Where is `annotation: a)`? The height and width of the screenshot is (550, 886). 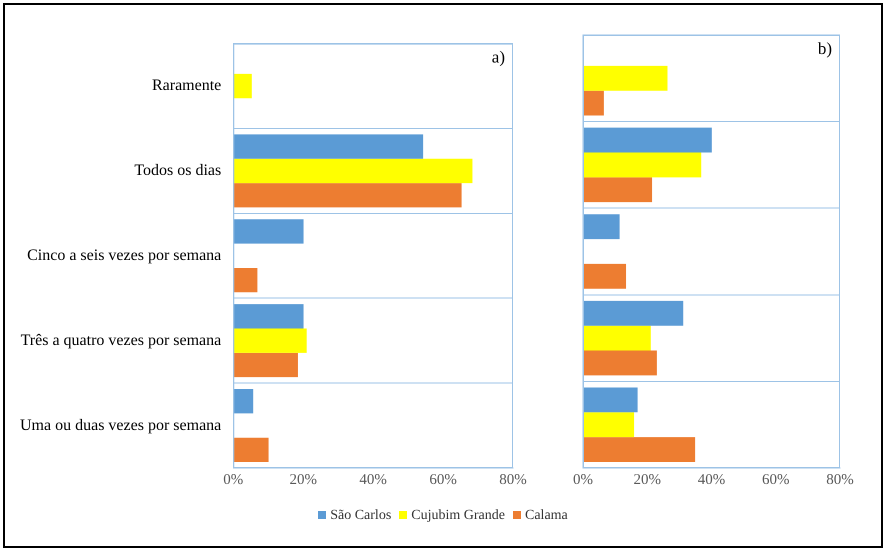 annotation: a) is located at coordinates (498, 57).